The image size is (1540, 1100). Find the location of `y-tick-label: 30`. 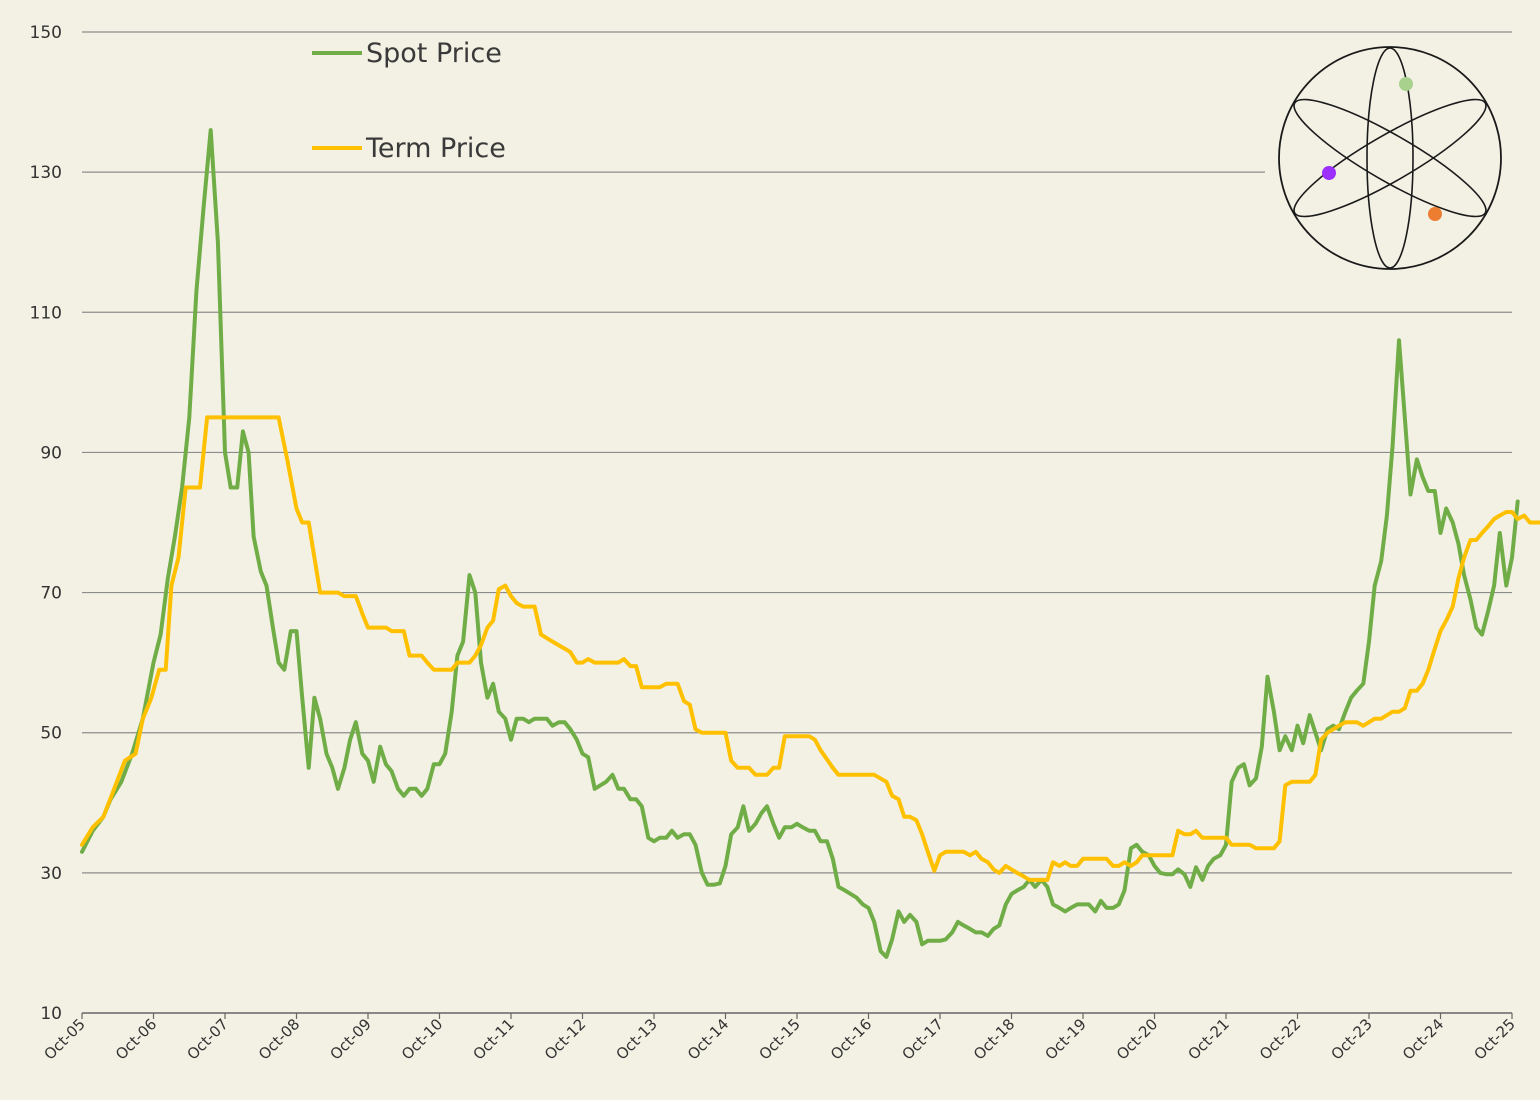

y-tick-label: 30 is located at coordinates (51, 874).